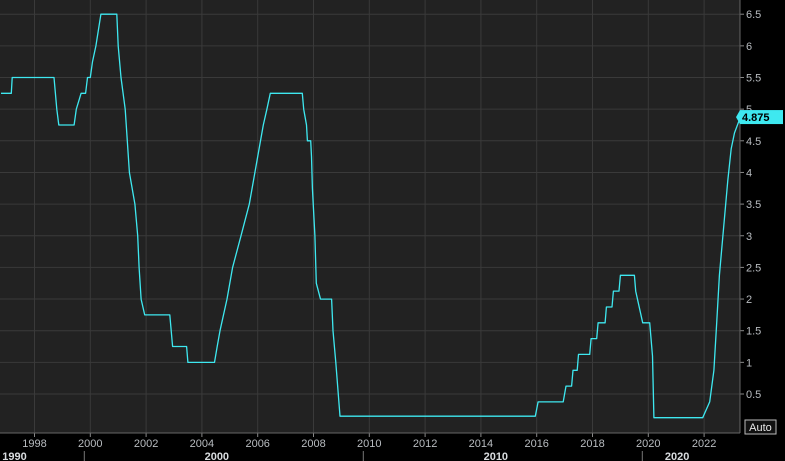 The width and height of the screenshot is (785, 461). Describe the element at coordinates (313, 444) in the screenshot. I see `x-tick-label: 2008` at that location.